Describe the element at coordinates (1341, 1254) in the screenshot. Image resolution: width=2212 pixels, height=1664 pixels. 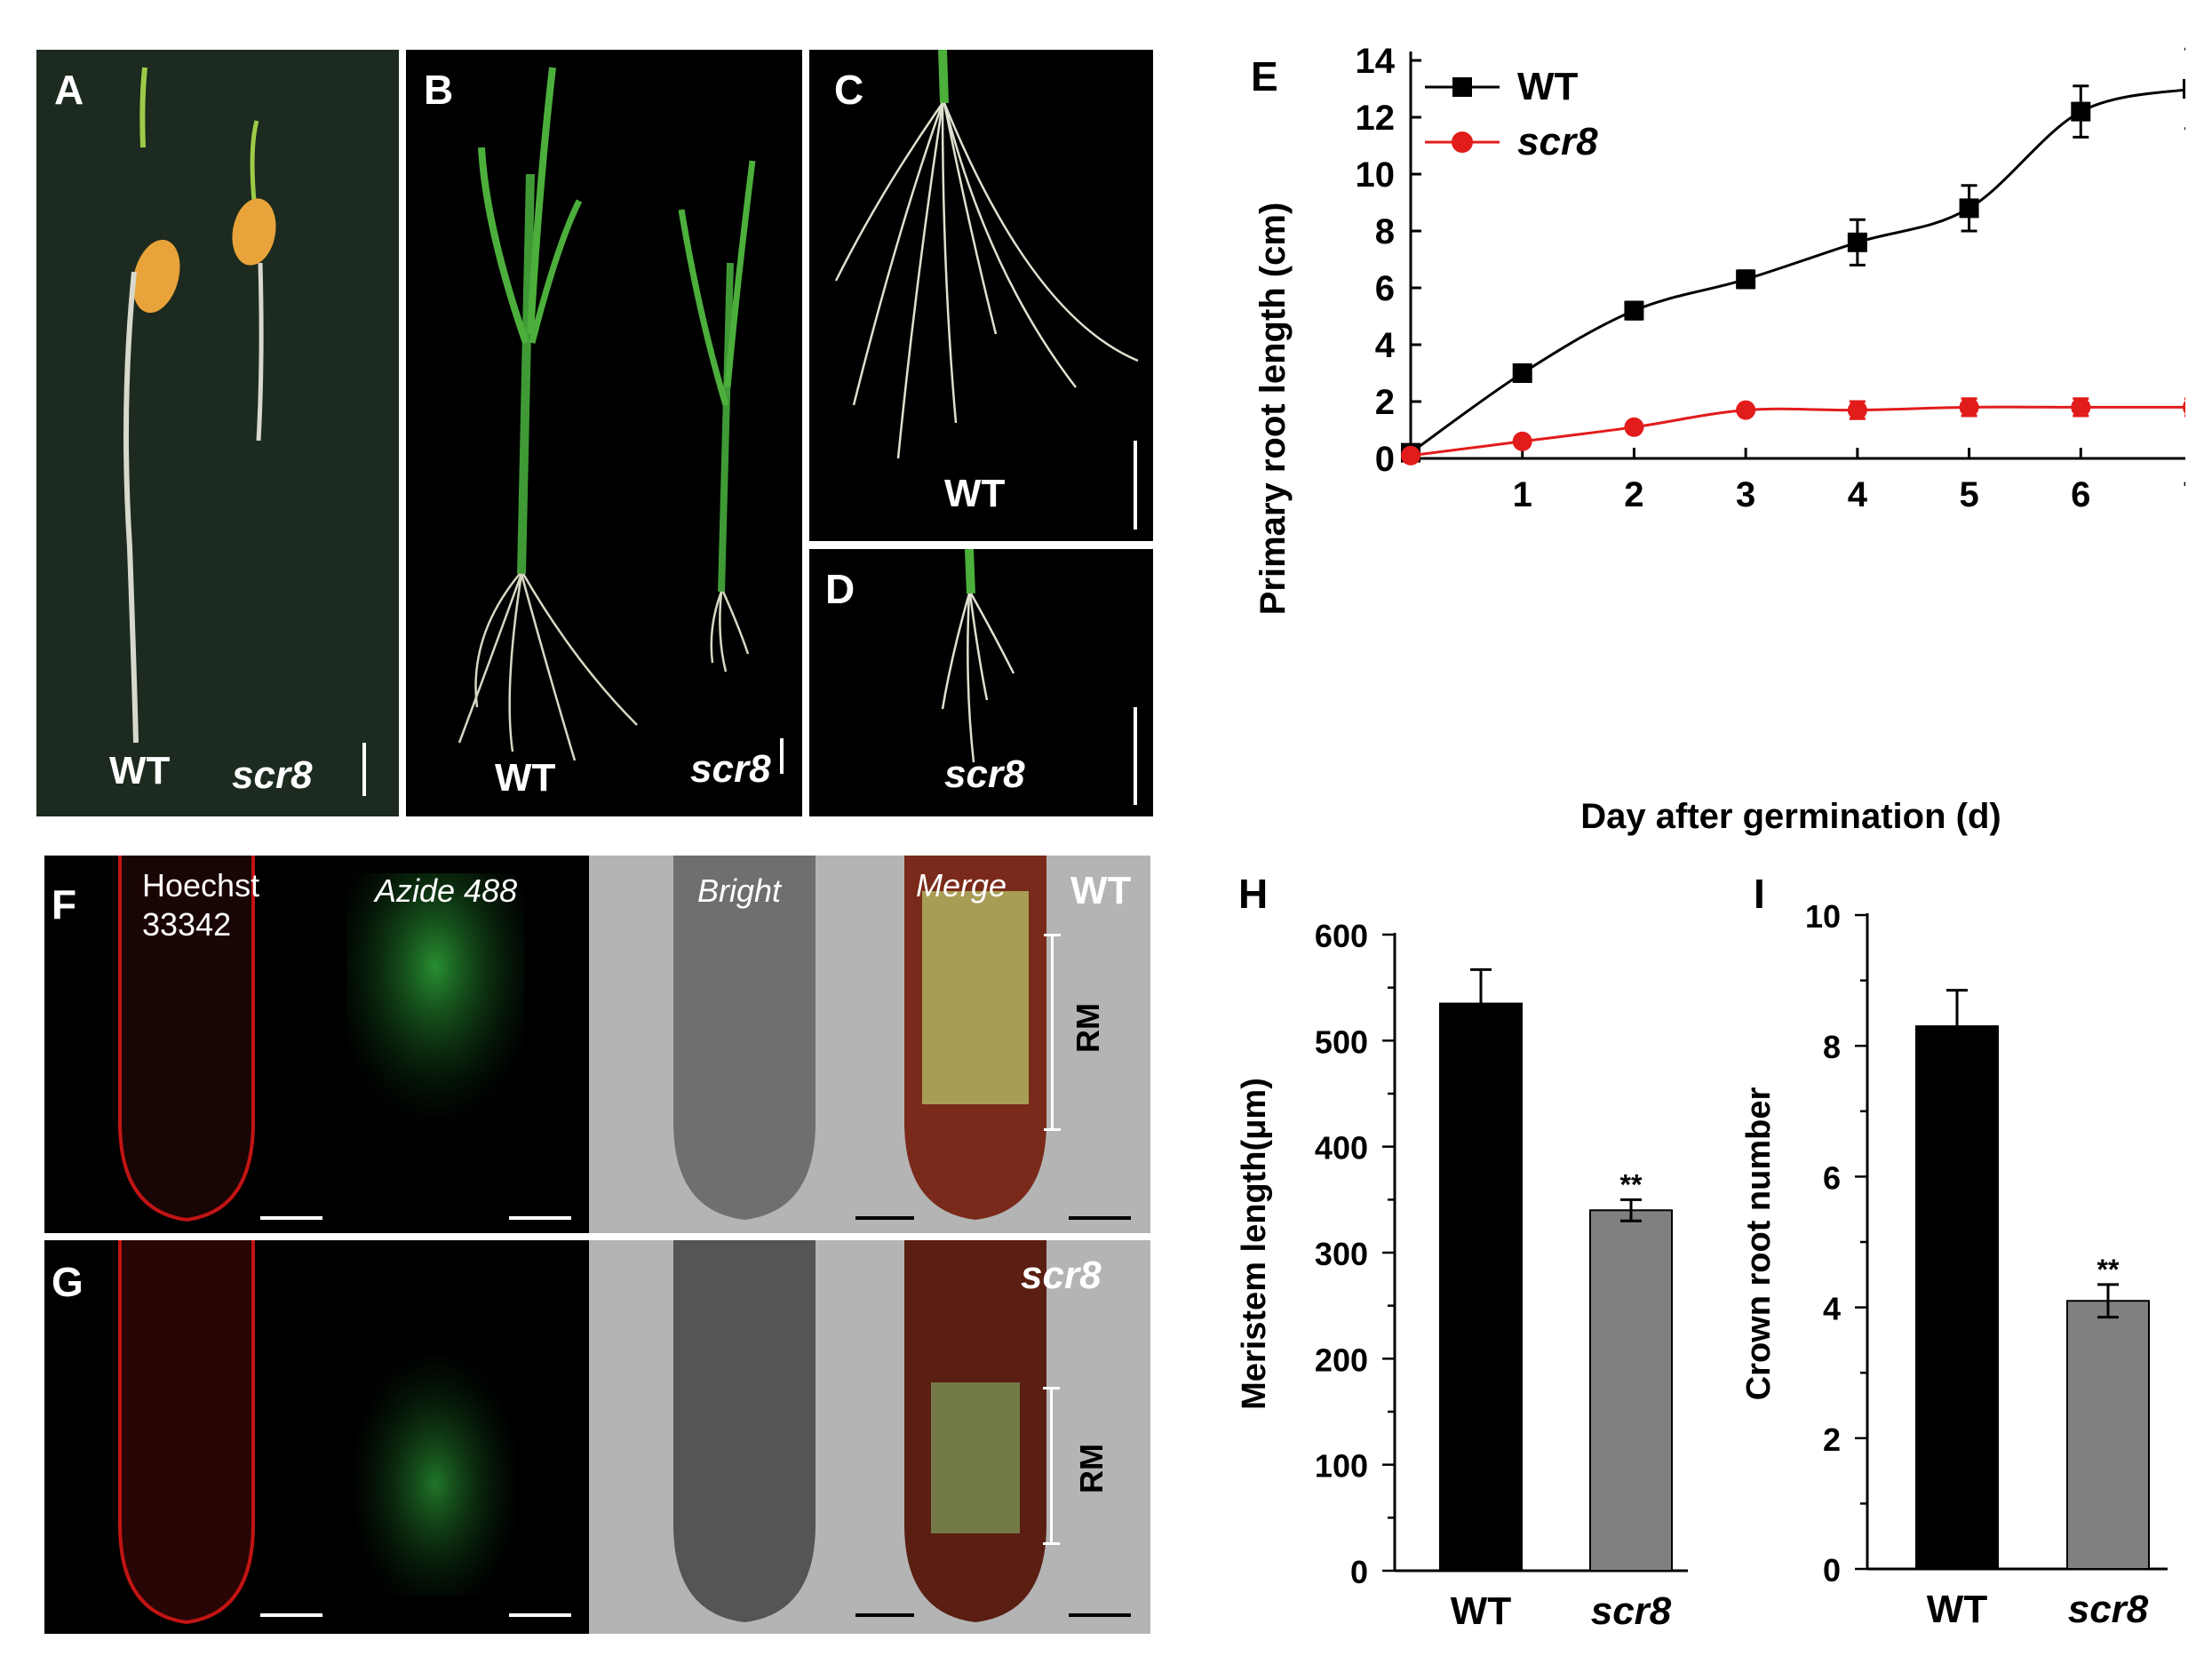
I see `chartH-y-tick-label: 300` at that location.